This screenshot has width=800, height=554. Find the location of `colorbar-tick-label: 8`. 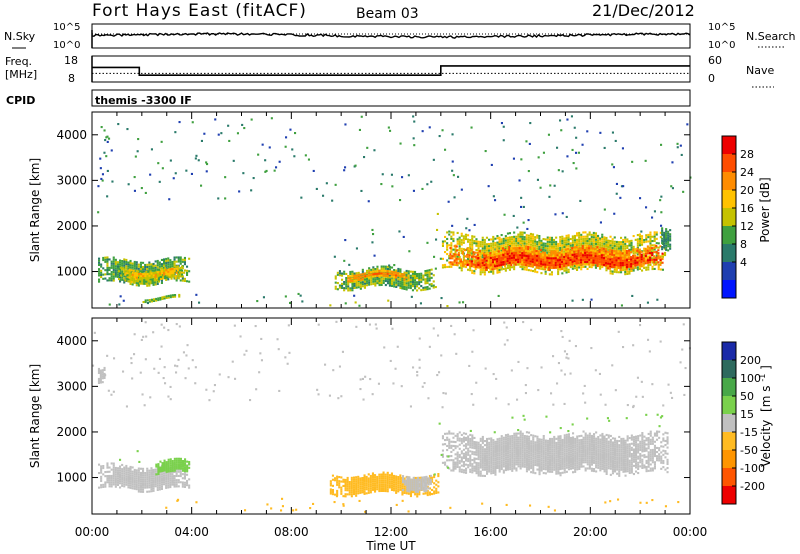

colorbar-tick-label: 8 is located at coordinates (743, 244).